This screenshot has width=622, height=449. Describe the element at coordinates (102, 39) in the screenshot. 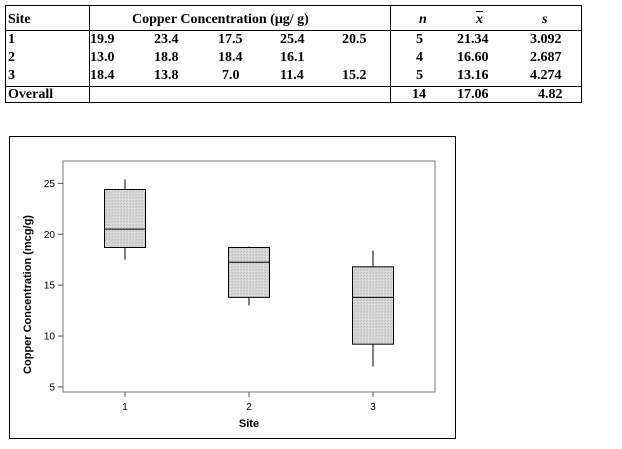

I see `row-1-value-1: 19.9` at that location.